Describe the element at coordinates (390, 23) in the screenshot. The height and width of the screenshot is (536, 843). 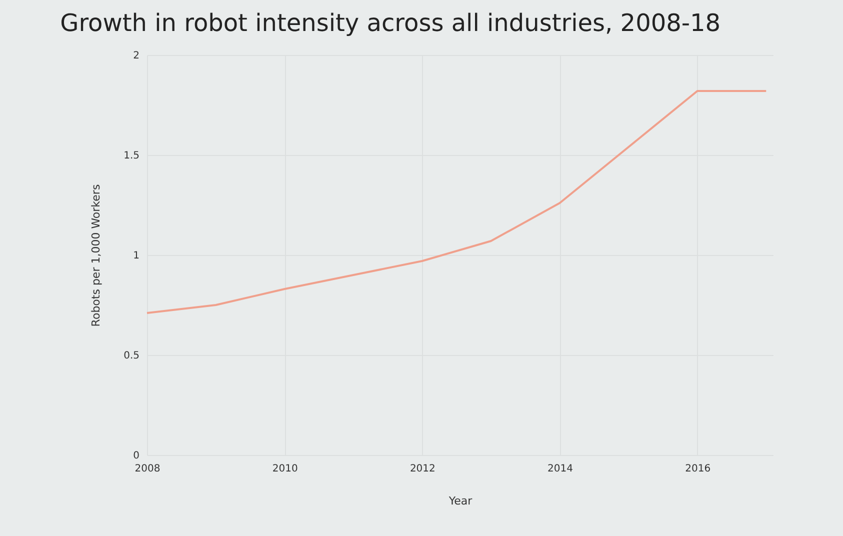
I see `chart-title: Growth in robot intensity across all industries, 2008-18` at that location.